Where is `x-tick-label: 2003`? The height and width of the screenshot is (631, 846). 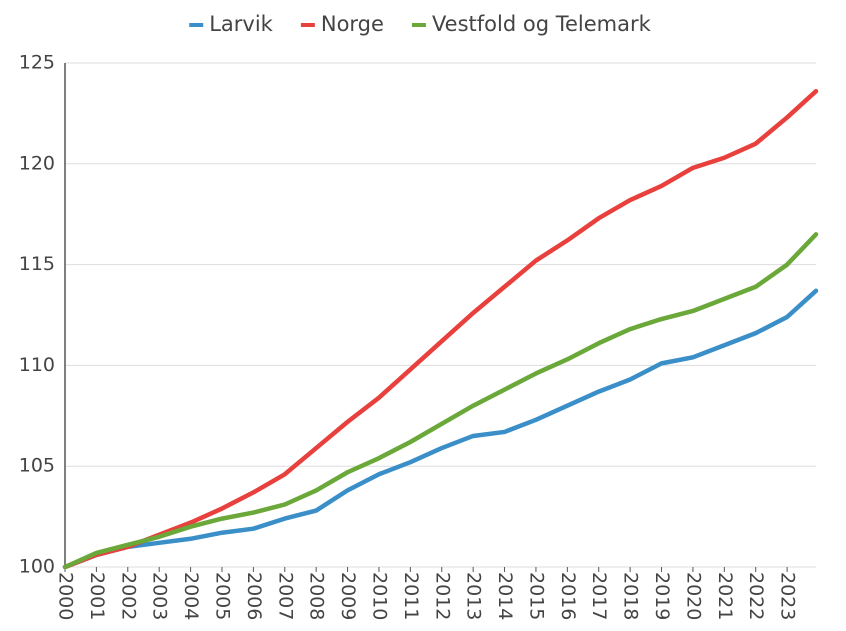
x-tick-label: 2003 is located at coordinates (160, 596).